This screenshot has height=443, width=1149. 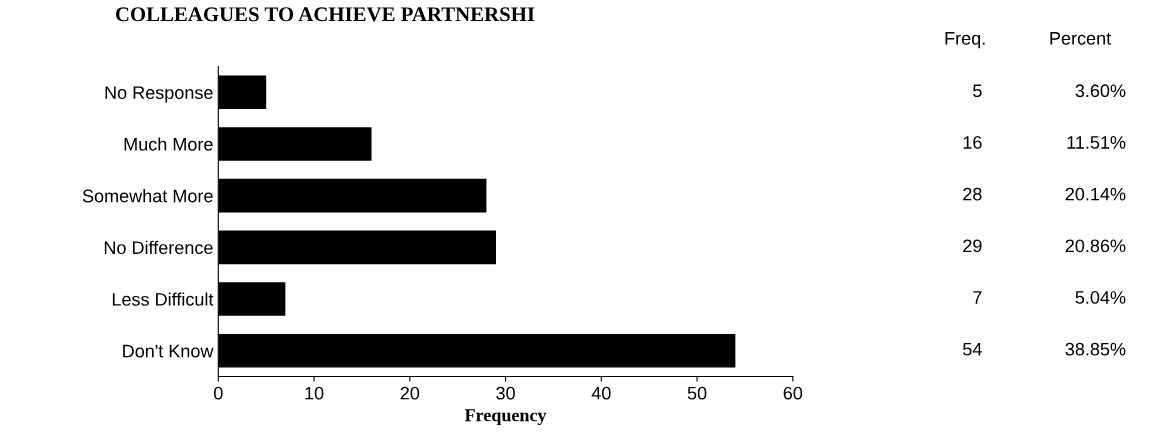 I want to click on x-tick-label: 20, so click(x=410, y=393).